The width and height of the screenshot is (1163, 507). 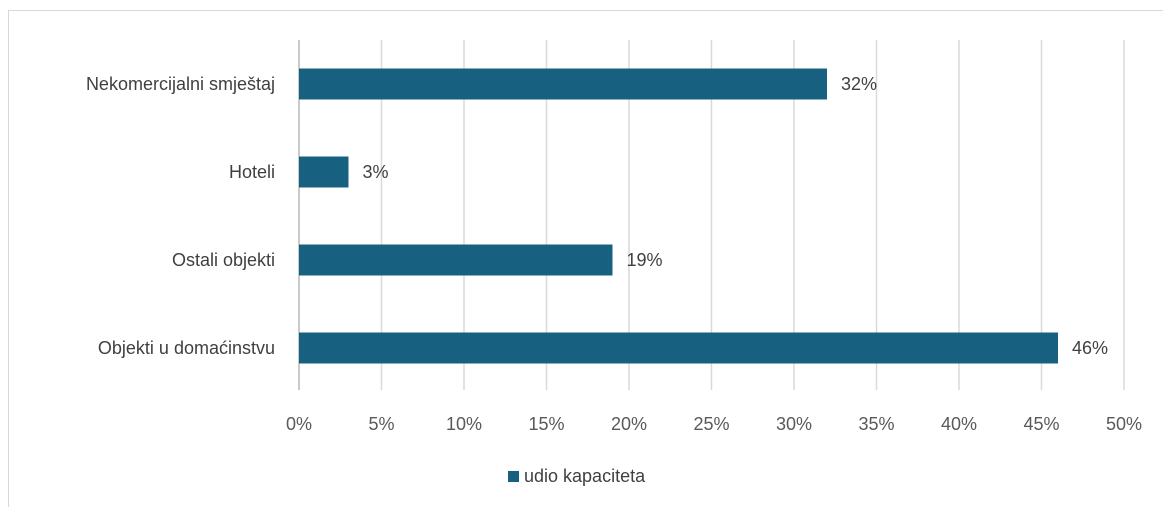 I want to click on data-label: 19%, so click(x=645, y=260).